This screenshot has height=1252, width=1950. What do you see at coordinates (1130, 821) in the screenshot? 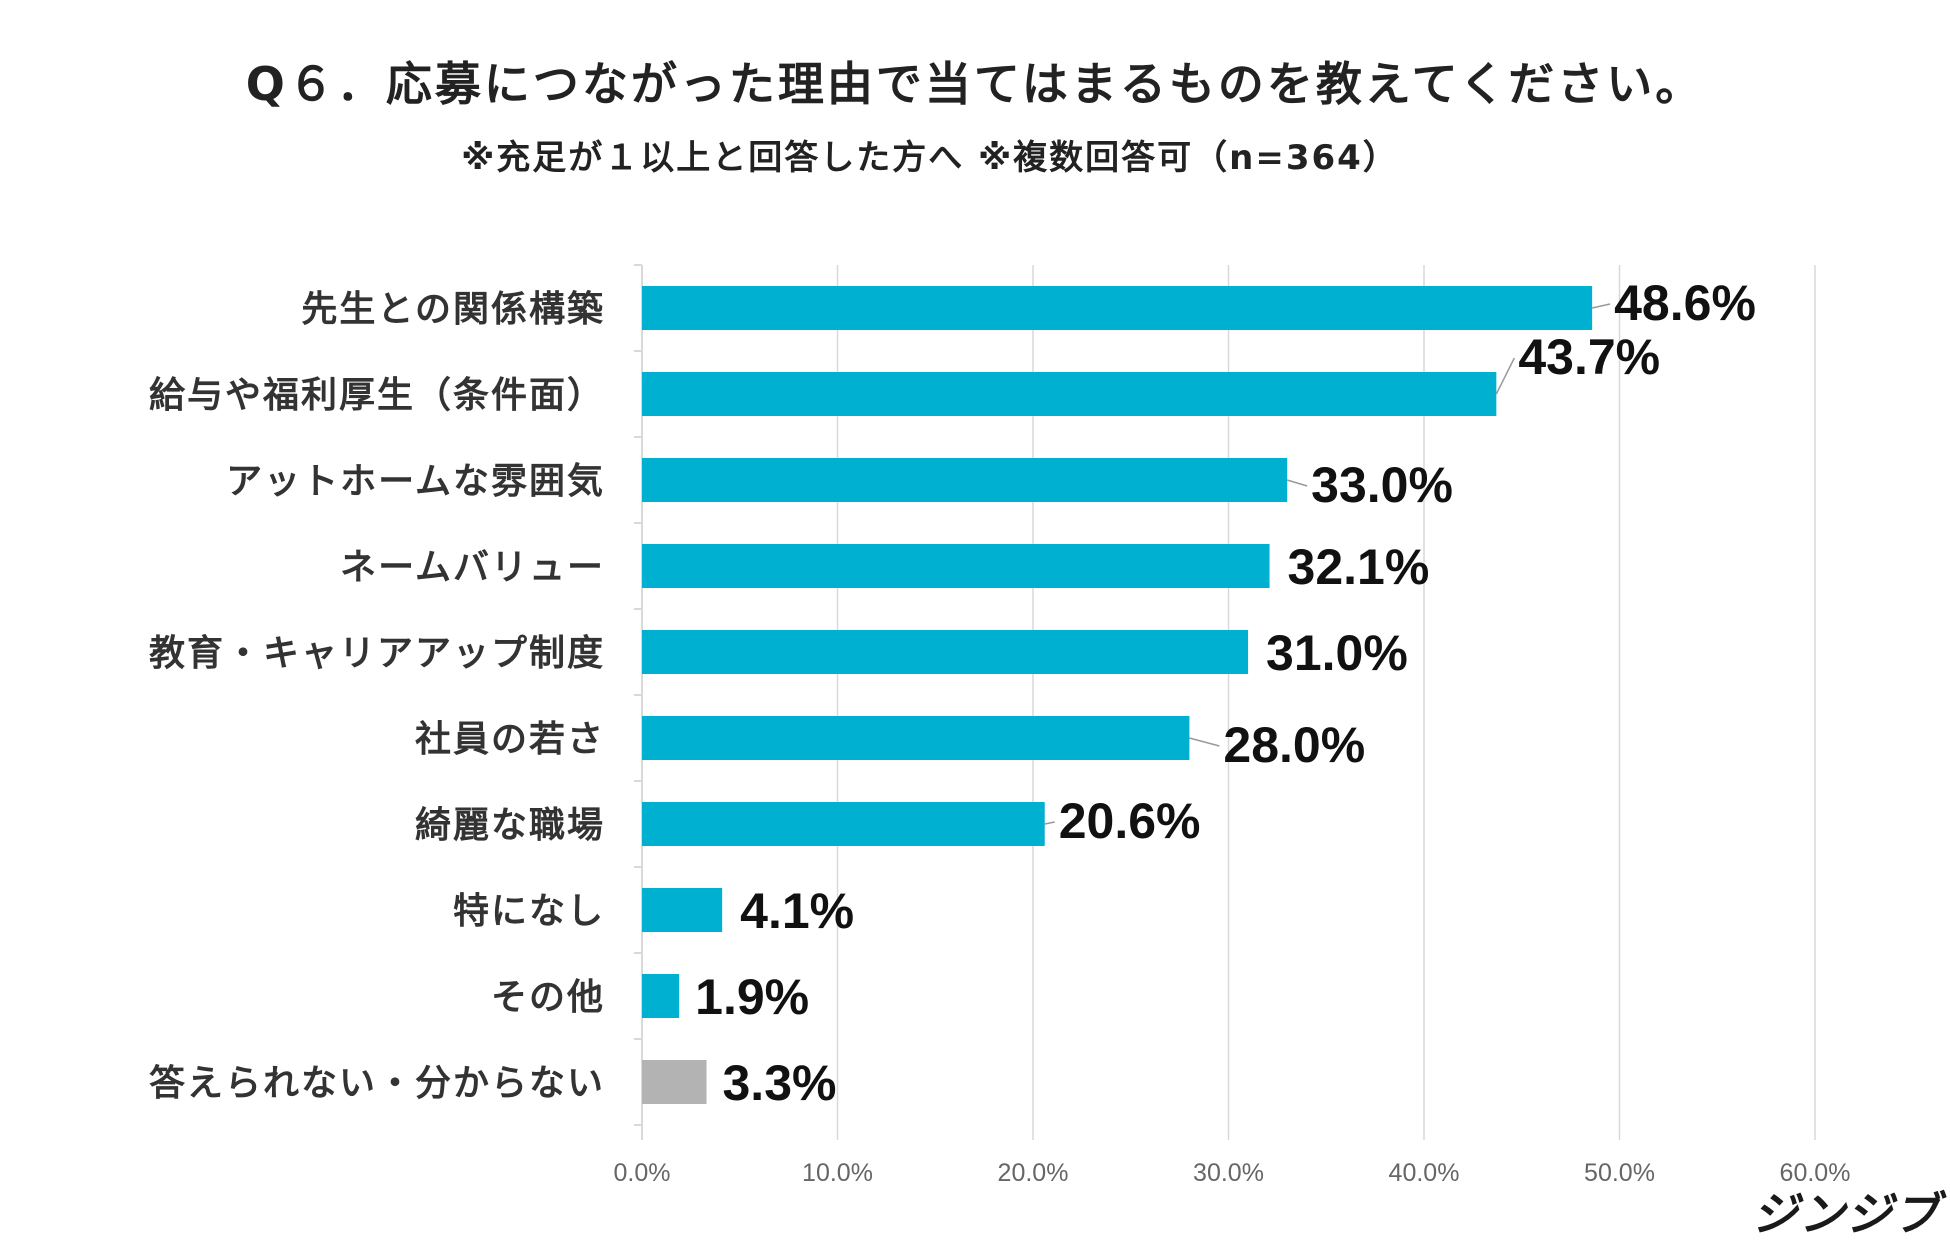
I see `value-label: 20.6%` at bounding box center [1130, 821].